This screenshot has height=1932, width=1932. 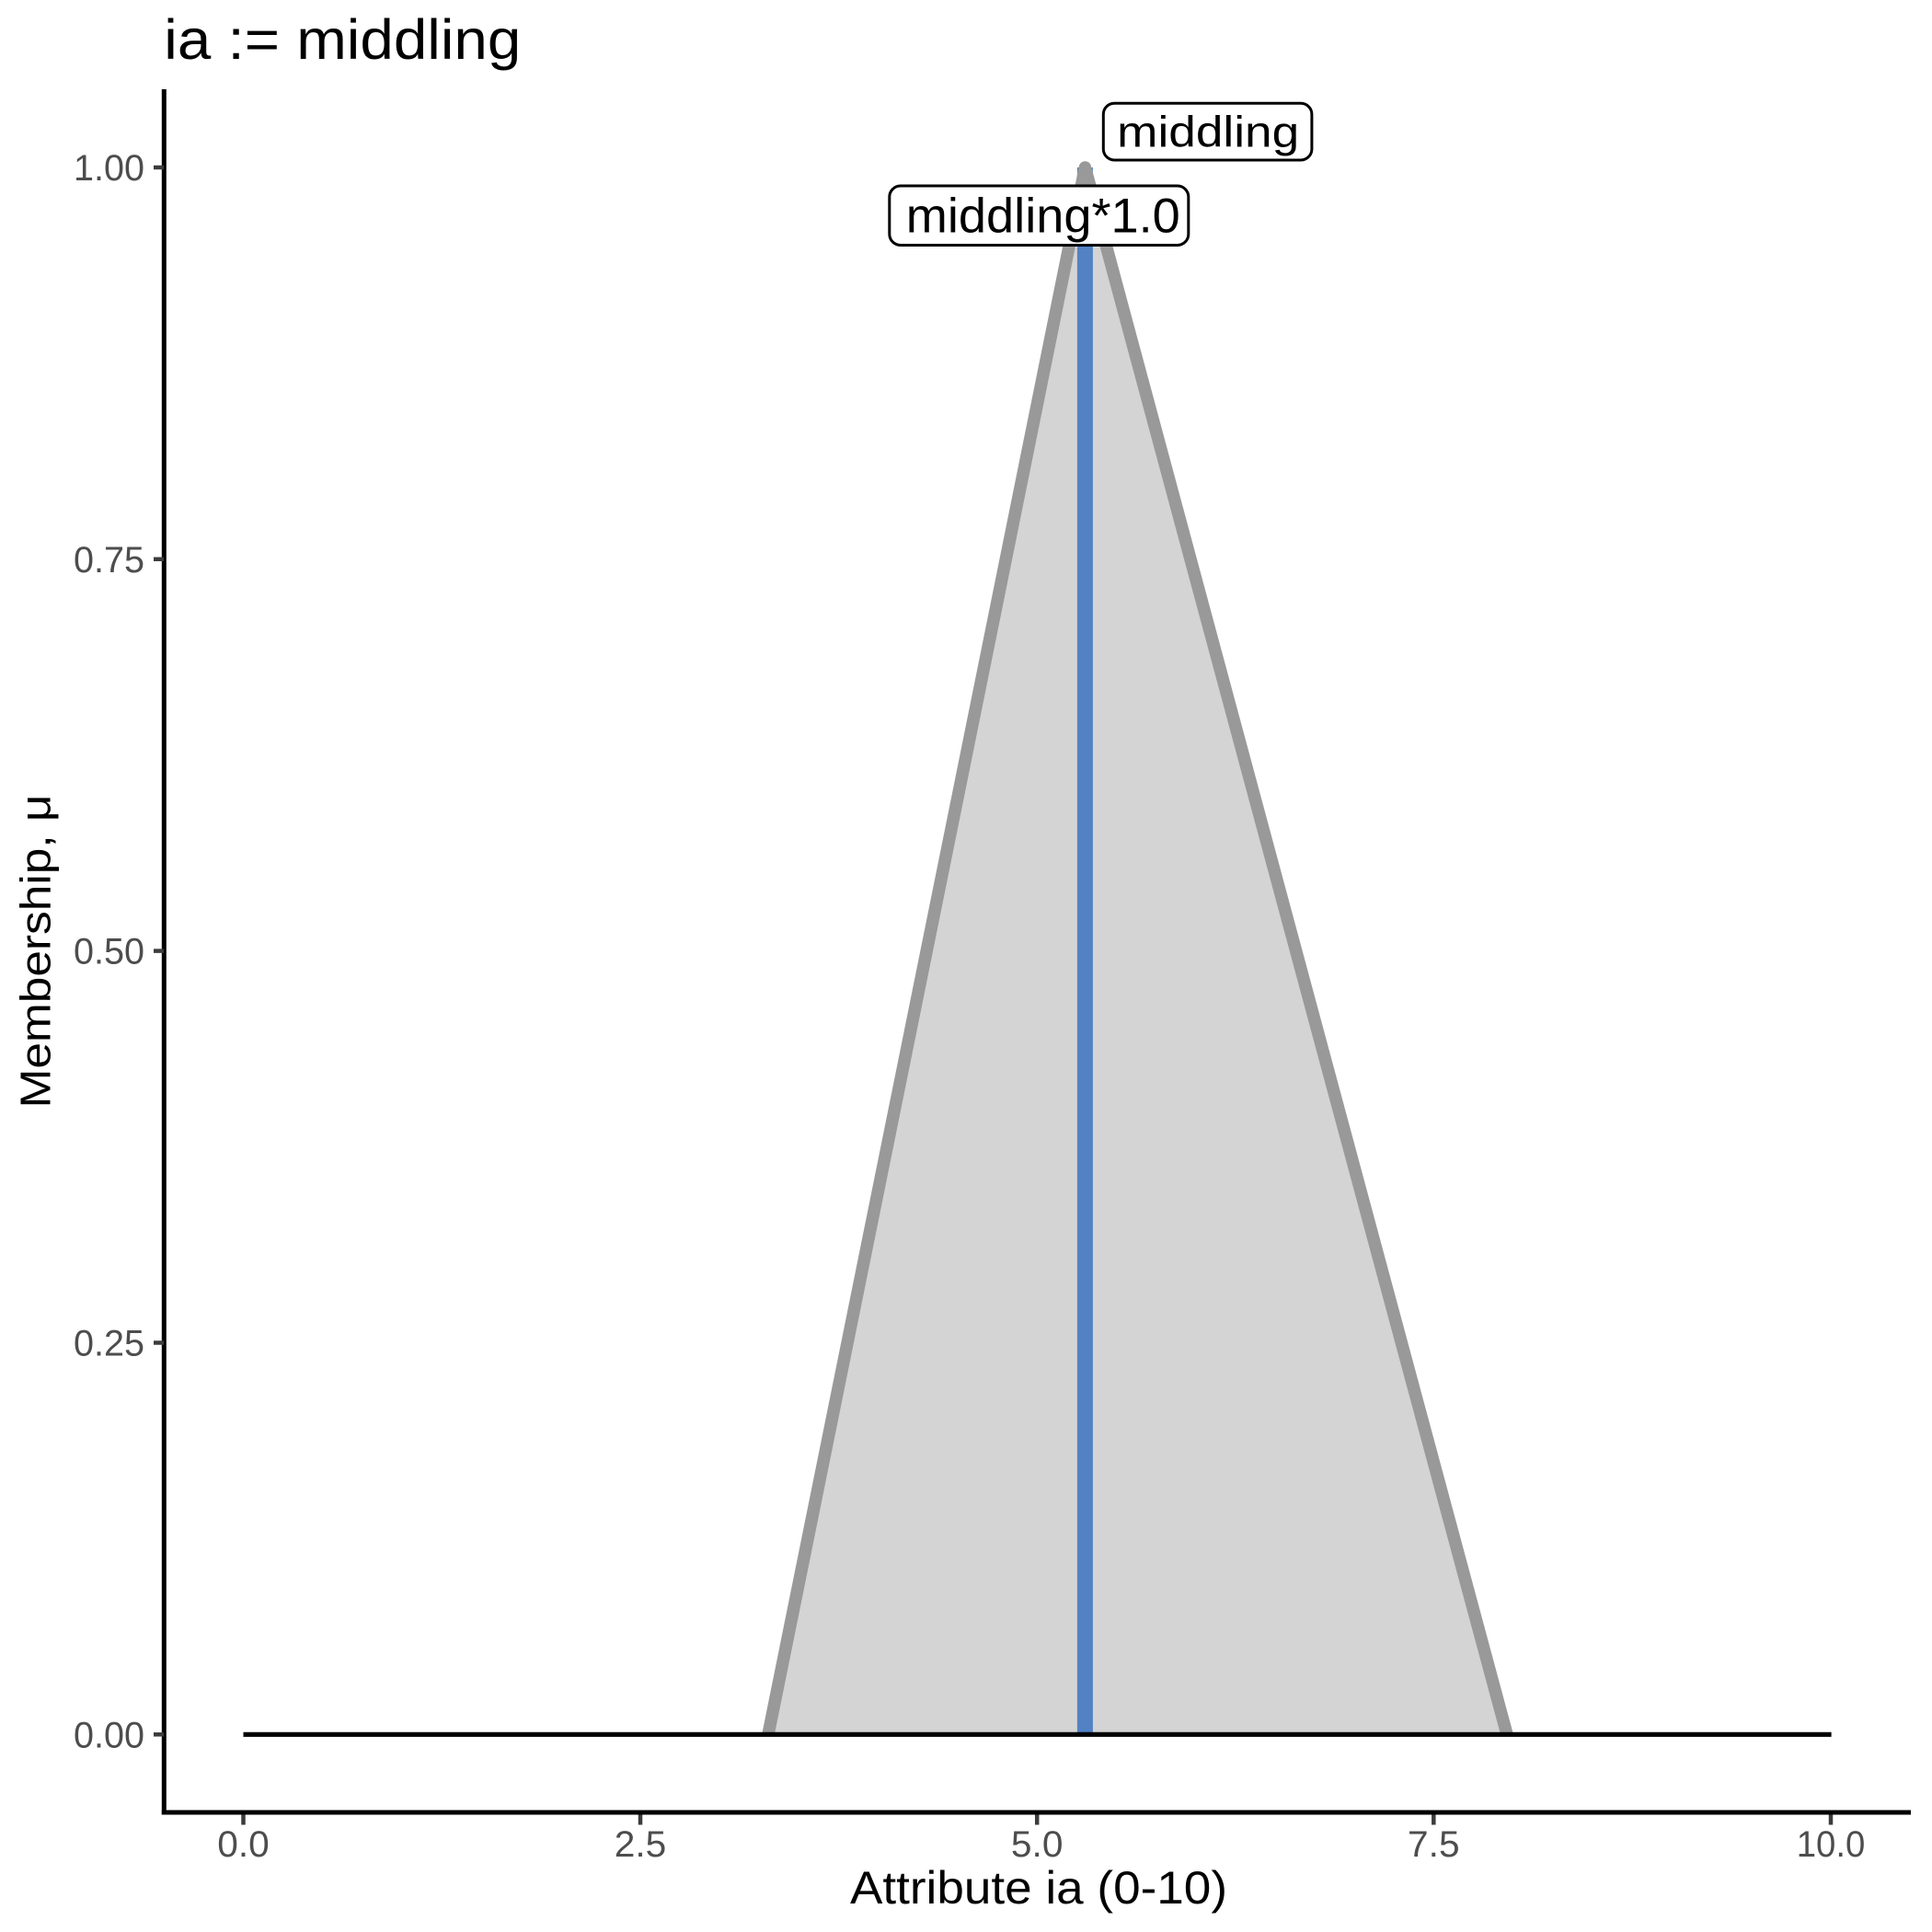 I want to click on svg-text: 5.0, so click(x=1037, y=1844).